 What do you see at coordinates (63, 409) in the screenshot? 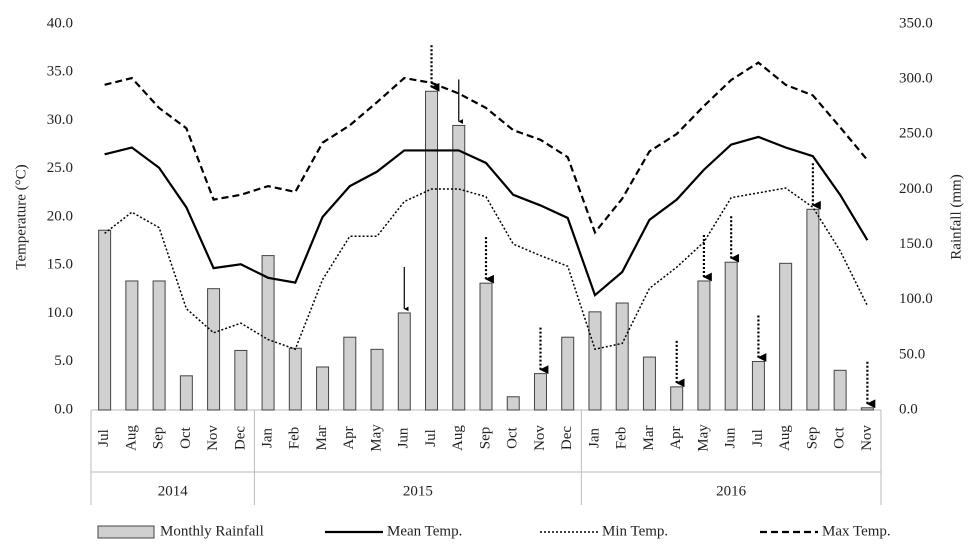
I see `y-tick-label: 0.0` at bounding box center [63, 409].